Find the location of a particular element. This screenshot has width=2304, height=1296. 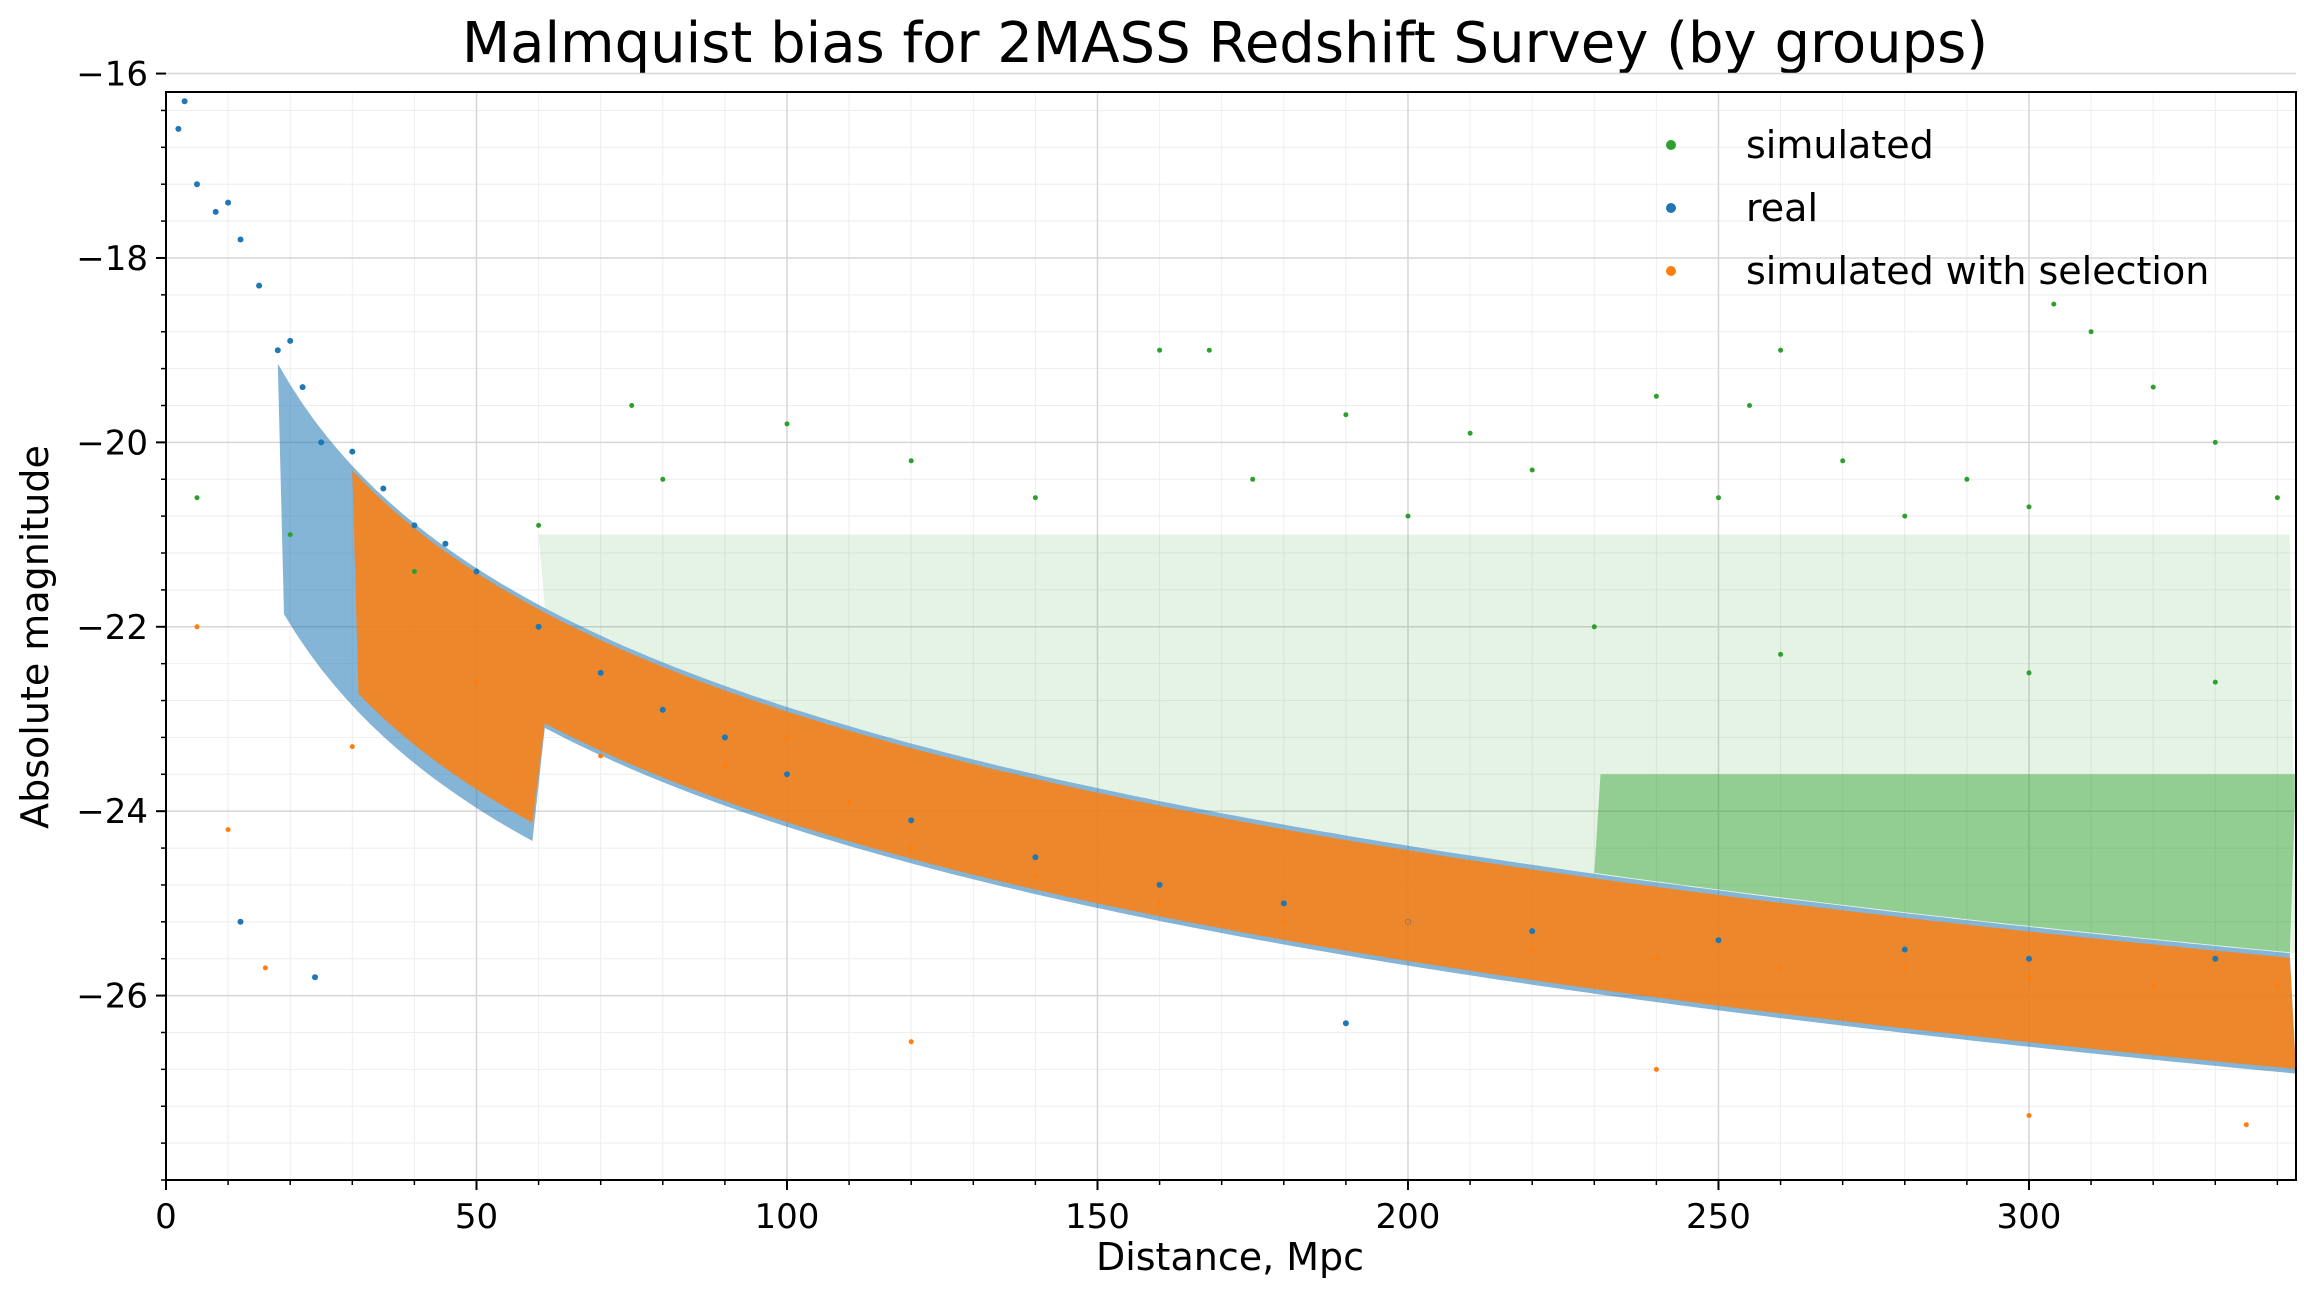

x-tick-label: 300 is located at coordinates (2029, 1217).